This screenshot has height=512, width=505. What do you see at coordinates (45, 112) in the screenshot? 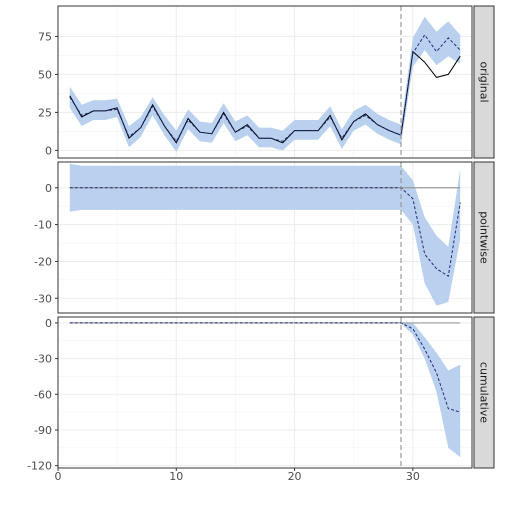
I see `y-tick-label: 25` at bounding box center [45, 112].